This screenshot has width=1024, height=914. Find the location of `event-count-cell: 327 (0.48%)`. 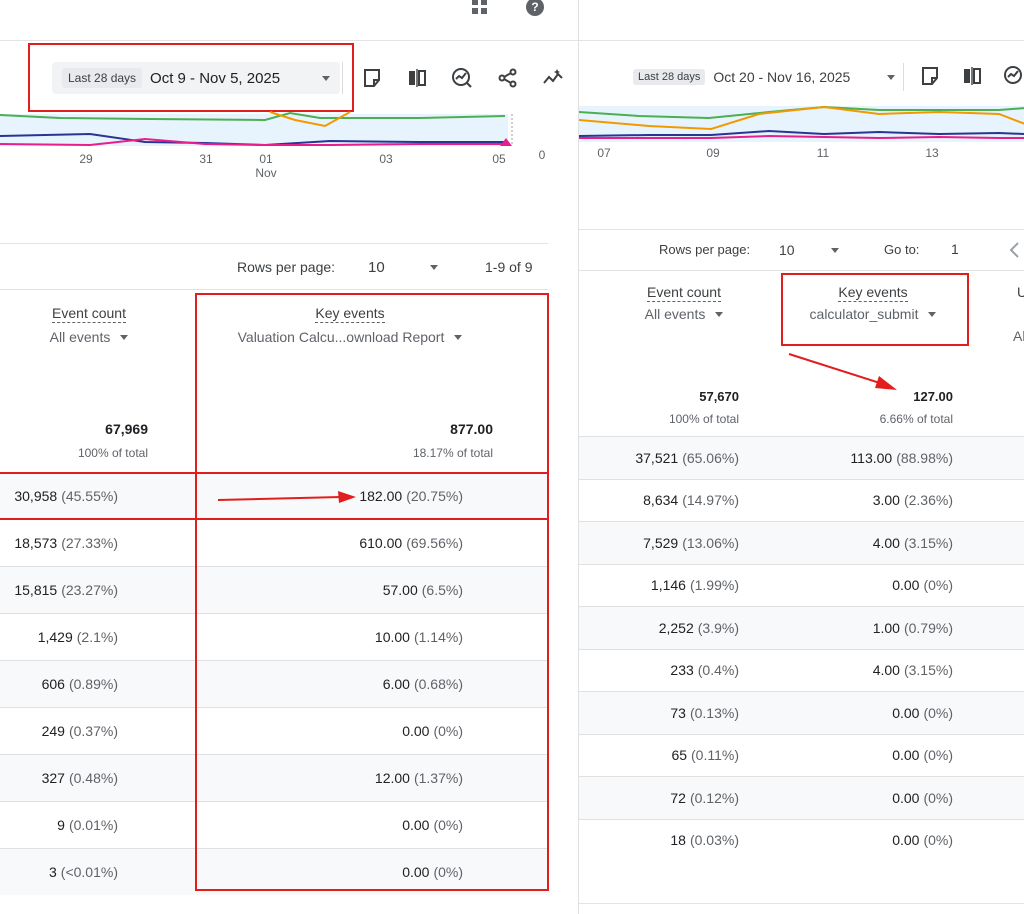

event-count-cell: 327 (0.48%) is located at coordinates (80, 778).